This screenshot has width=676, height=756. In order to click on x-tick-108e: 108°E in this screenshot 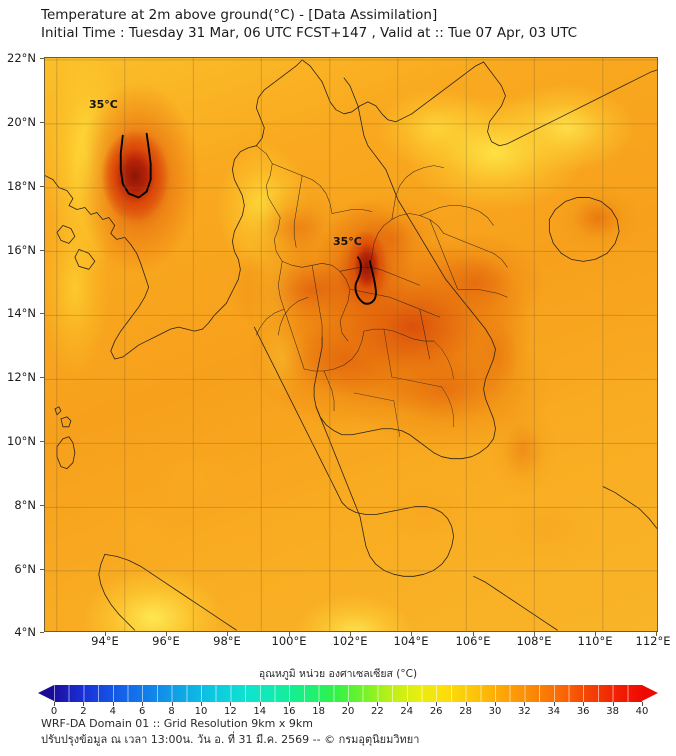, I will do `click(534, 641)`.